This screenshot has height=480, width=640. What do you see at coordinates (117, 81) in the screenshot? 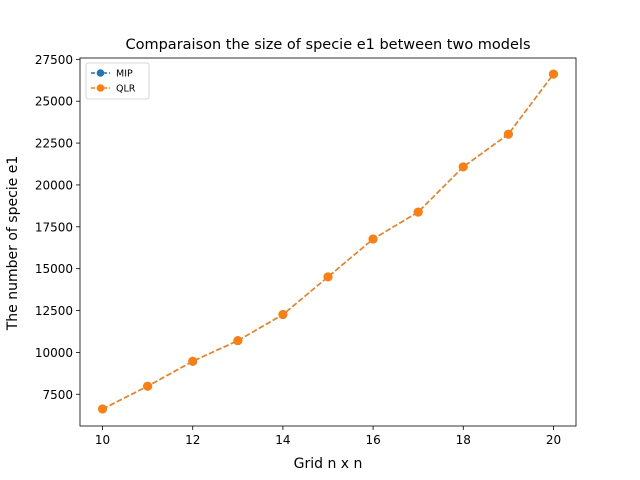
I see `legend: MIP QLR` at bounding box center [117, 81].